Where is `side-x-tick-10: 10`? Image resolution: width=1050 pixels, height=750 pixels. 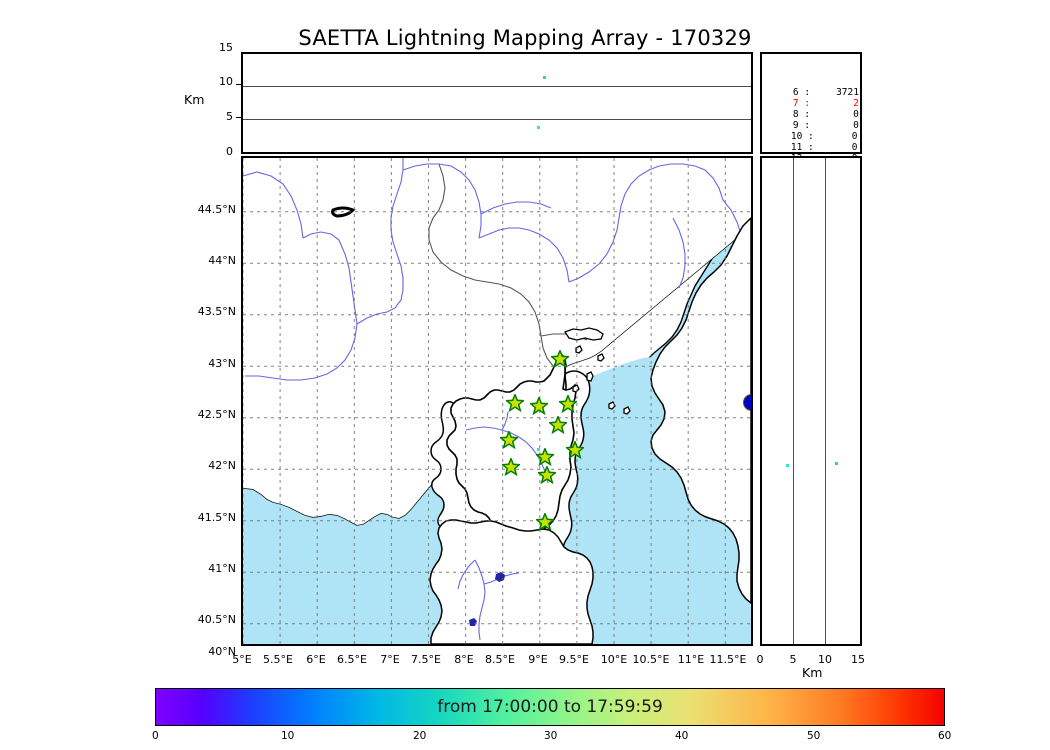
side-x-tick-10: 10 is located at coordinates (825, 659).